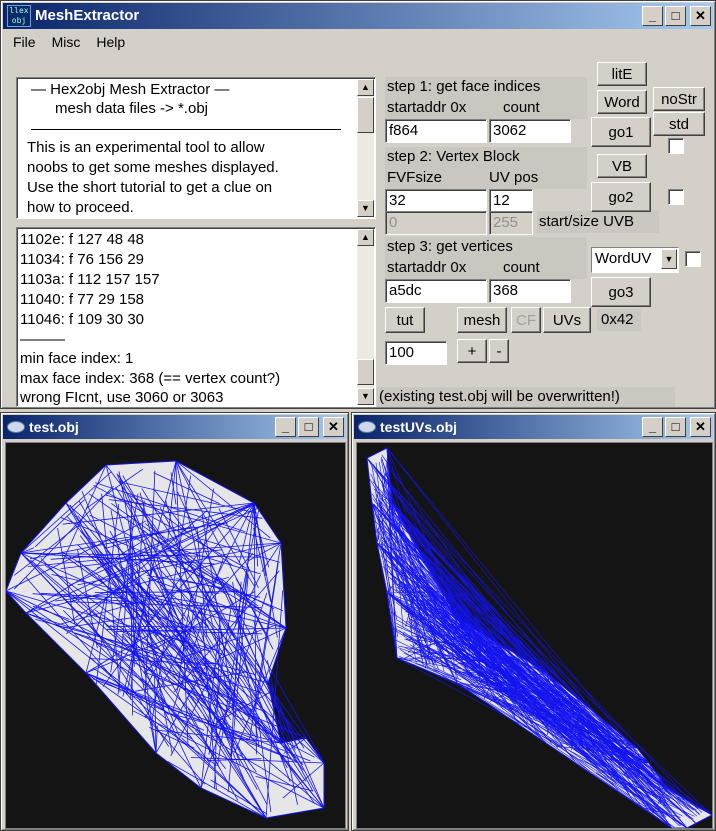 The width and height of the screenshot is (716, 831). What do you see at coordinates (436, 201) in the screenshot?
I see `step2-fvfsize-input: 32` at bounding box center [436, 201].